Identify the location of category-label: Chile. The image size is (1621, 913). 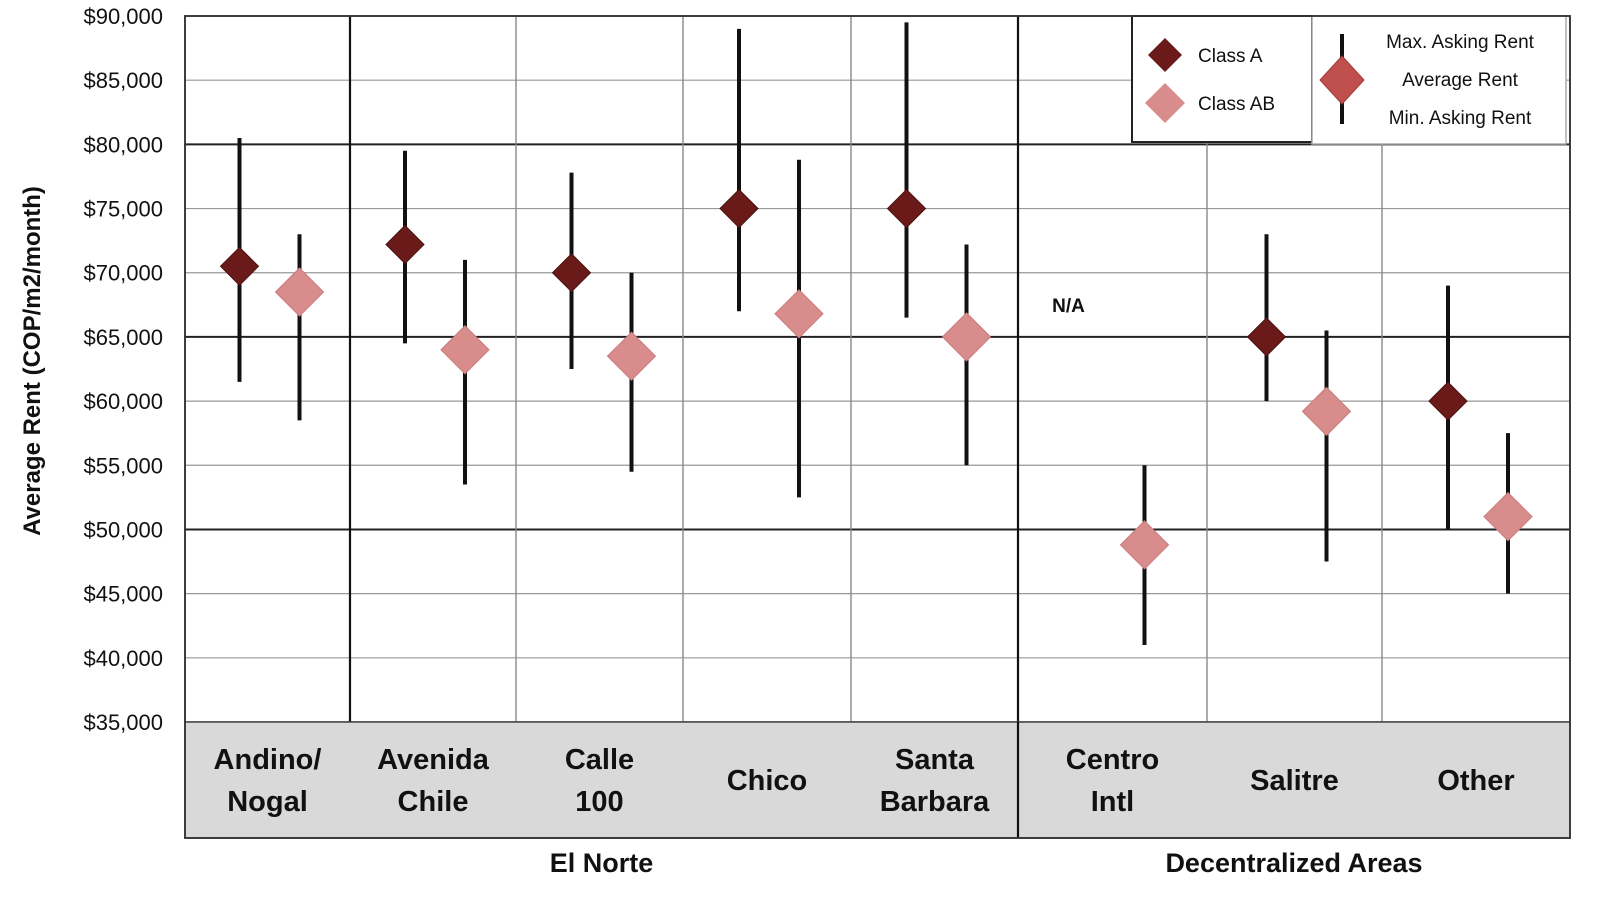
(433, 802).